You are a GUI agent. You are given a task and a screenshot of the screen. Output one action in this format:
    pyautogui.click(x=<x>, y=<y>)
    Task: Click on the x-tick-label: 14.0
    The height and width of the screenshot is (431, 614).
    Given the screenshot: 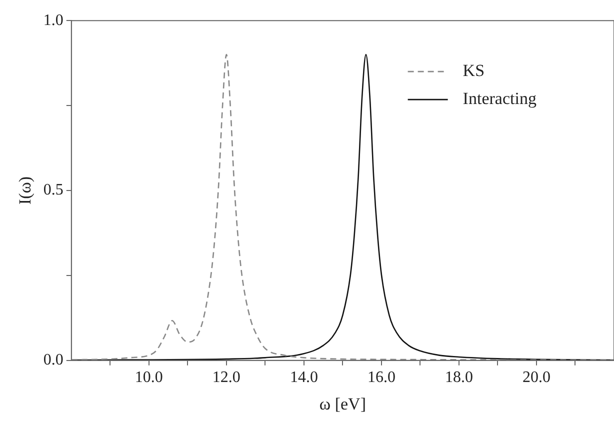 What is the action you would take?
    pyautogui.click(x=304, y=377)
    